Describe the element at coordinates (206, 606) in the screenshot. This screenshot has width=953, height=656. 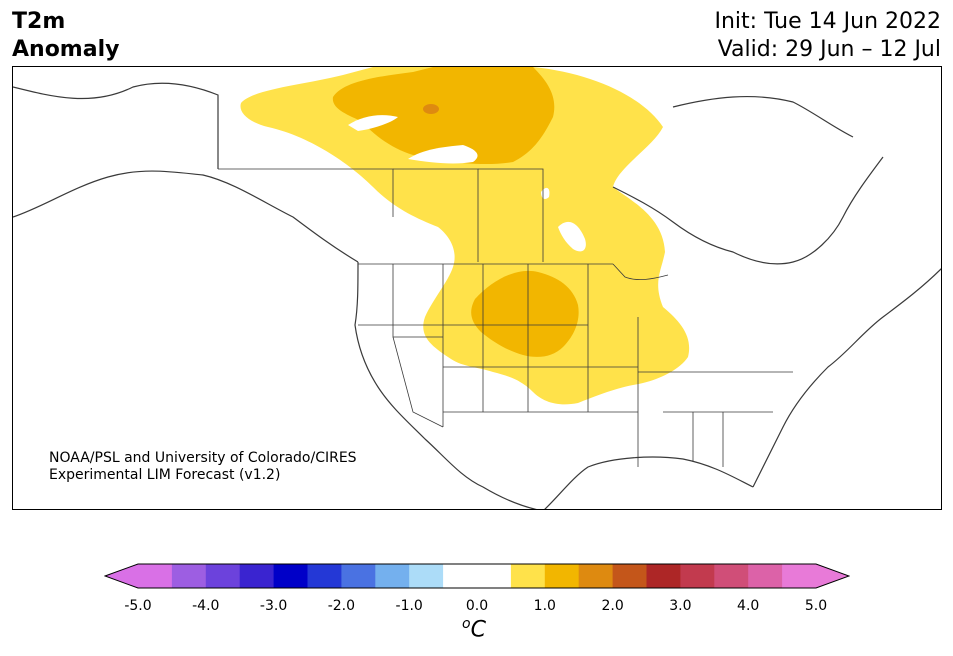
I see `colorbar-tick-label: -4.0` at that location.